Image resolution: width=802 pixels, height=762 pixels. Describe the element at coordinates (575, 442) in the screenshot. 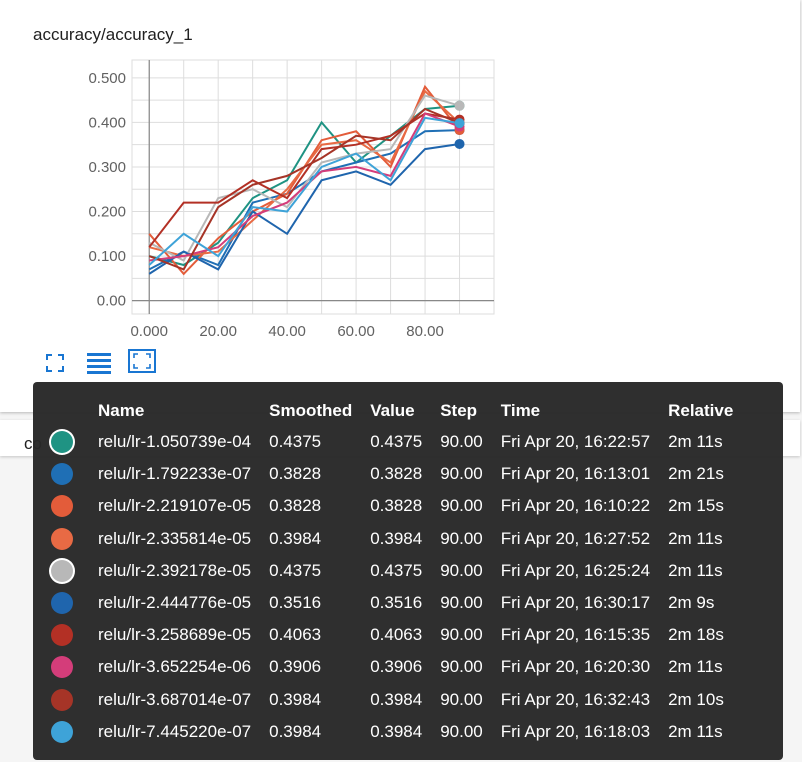

I see `run-time-cell: Fri Apr 20, 16:22:57` at that location.